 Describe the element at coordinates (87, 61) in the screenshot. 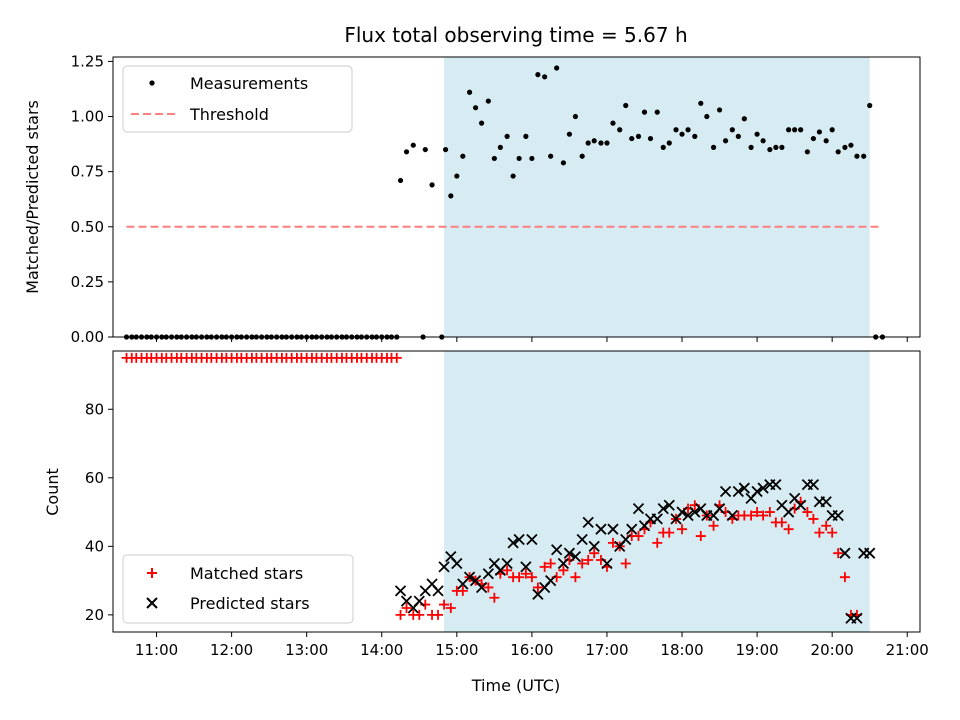

I see `top-y-tick-label: 1.25` at that location.